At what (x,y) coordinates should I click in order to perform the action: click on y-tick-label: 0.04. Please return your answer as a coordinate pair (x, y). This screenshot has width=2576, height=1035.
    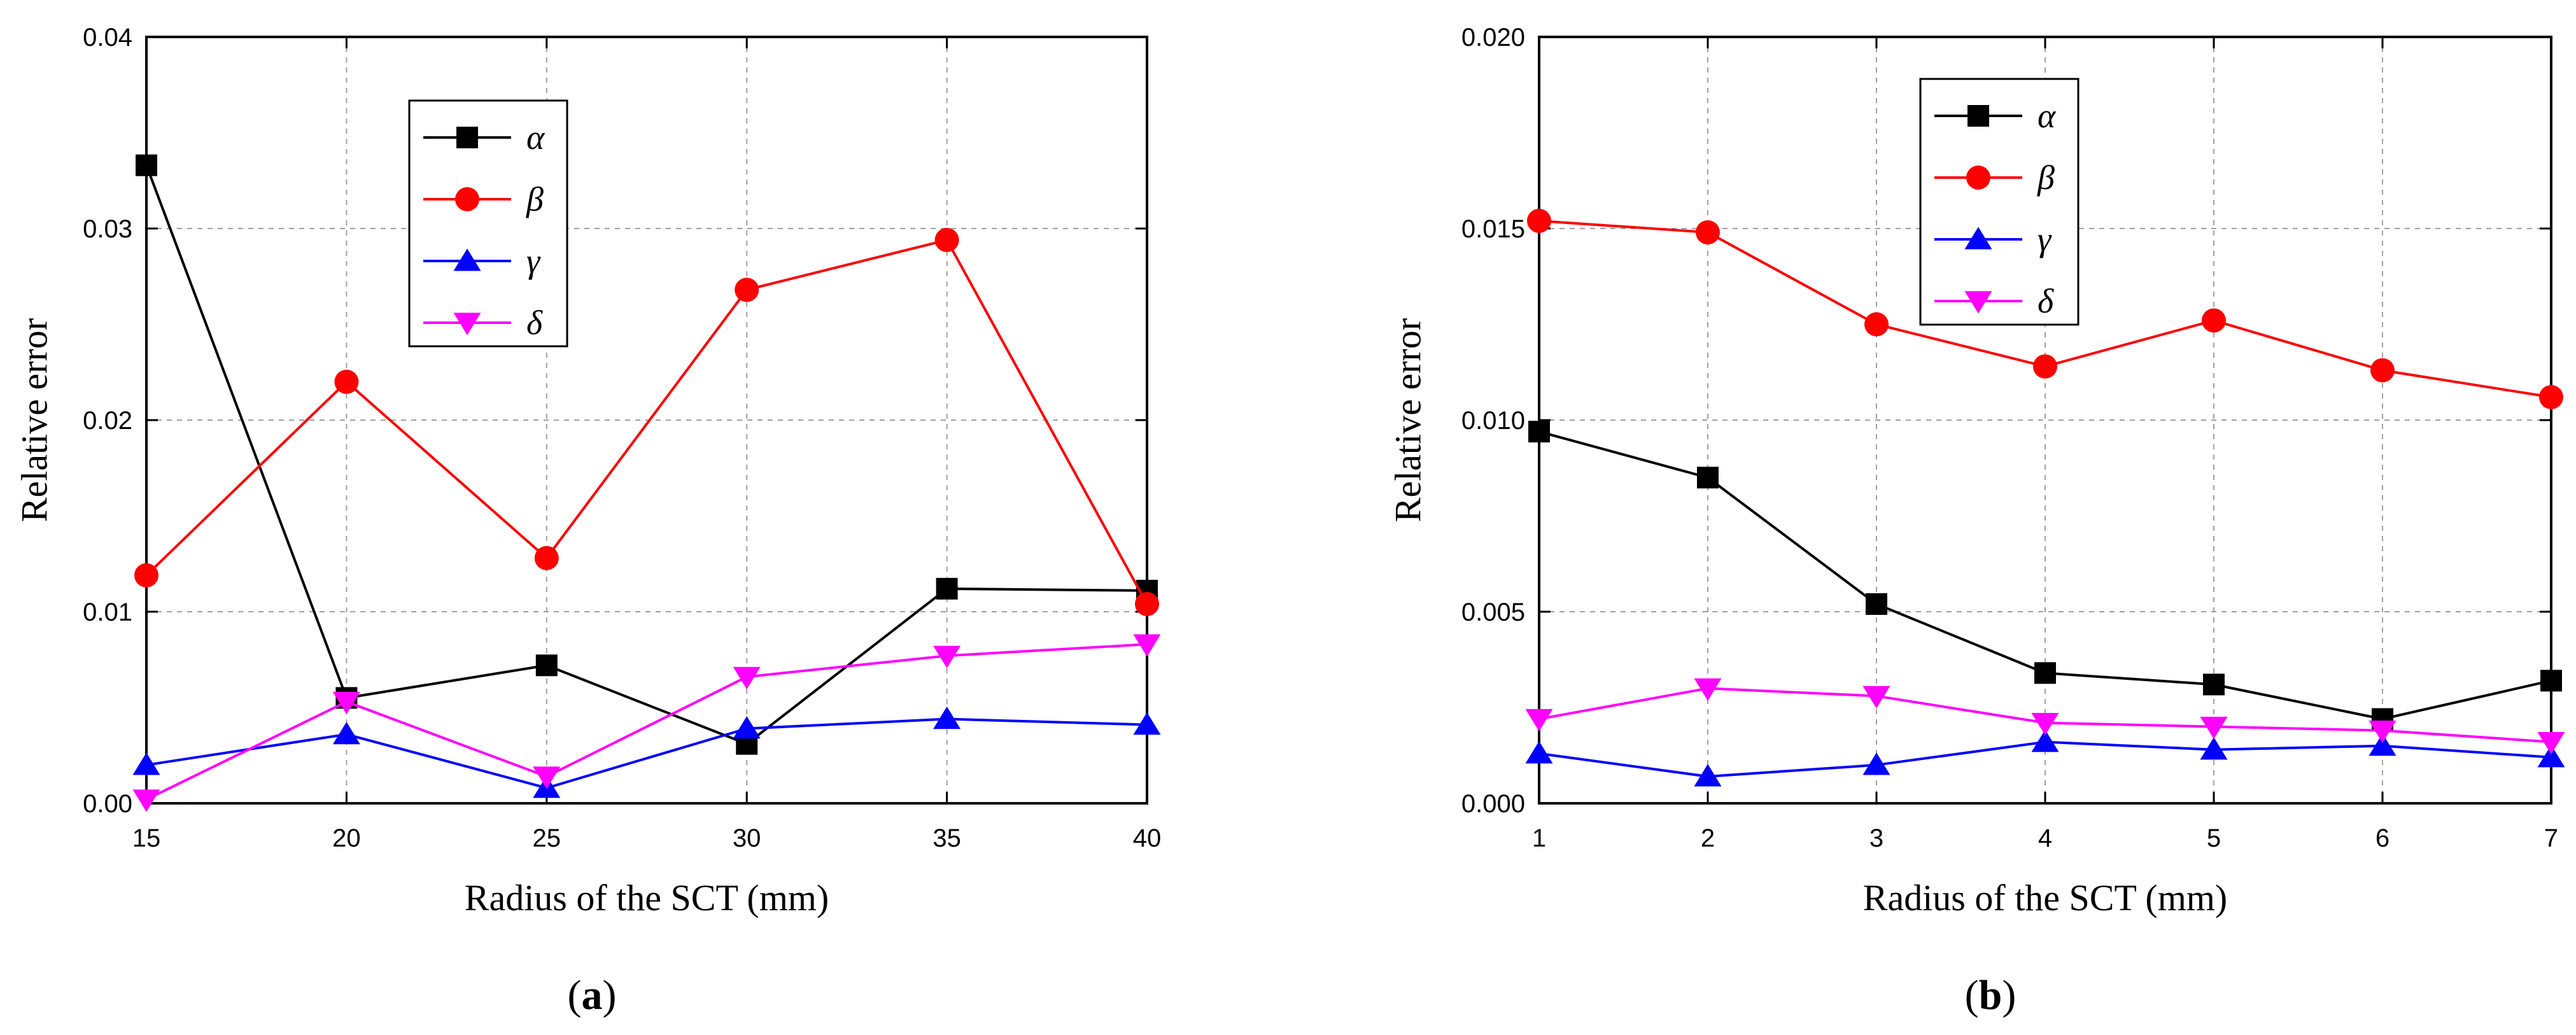
    Looking at the image, I should click on (108, 38).